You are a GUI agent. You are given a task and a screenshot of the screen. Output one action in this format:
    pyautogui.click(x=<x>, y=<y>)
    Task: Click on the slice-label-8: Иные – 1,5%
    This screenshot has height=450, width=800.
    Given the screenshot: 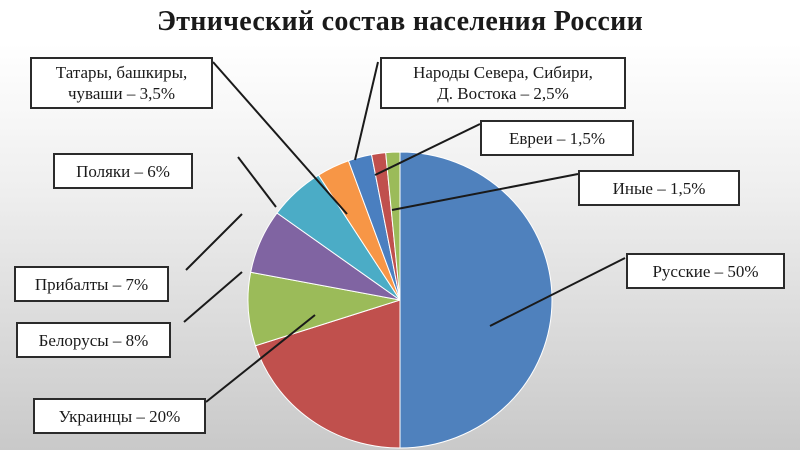 What is the action you would take?
    pyautogui.click(x=659, y=188)
    